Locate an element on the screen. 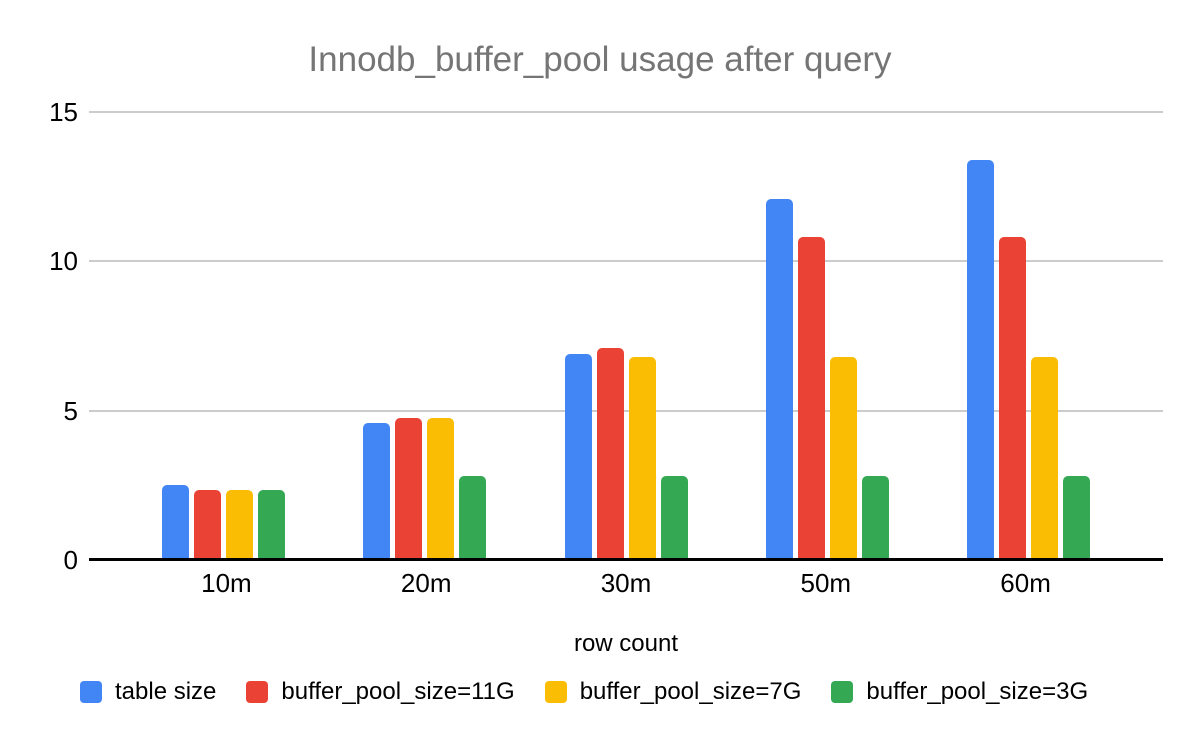 The height and width of the screenshot is (742, 1200). bar-buffer-pool-size-11g-20m is located at coordinates (409, 489).